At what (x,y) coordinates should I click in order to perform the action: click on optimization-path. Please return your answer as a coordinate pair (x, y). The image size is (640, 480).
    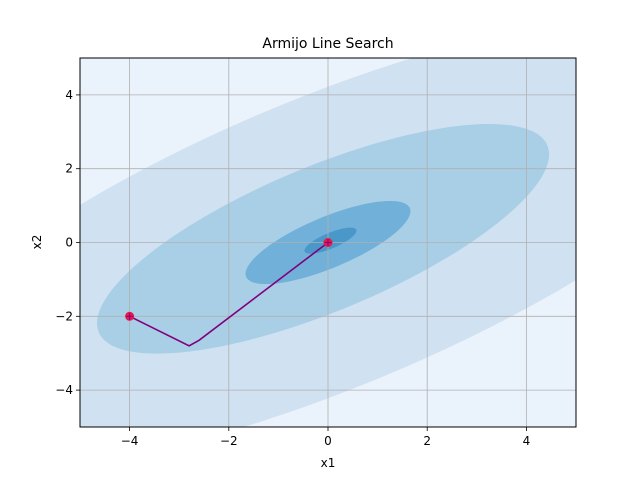
    Looking at the image, I should click on (229, 294).